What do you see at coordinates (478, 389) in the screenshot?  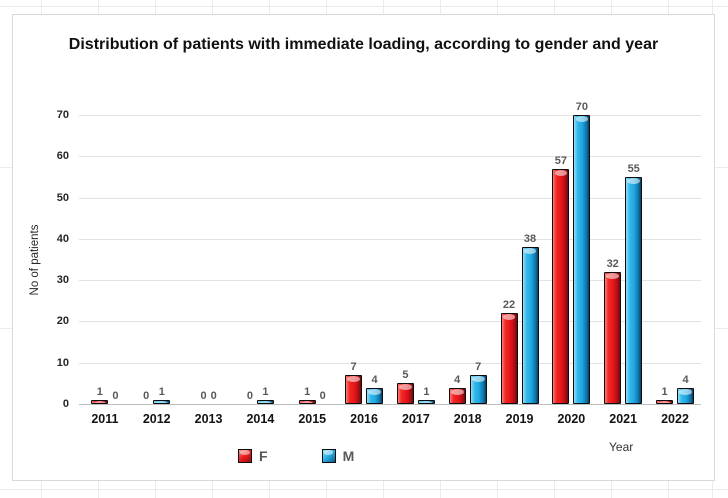 I see `bar-M-2018` at bounding box center [478, 389].